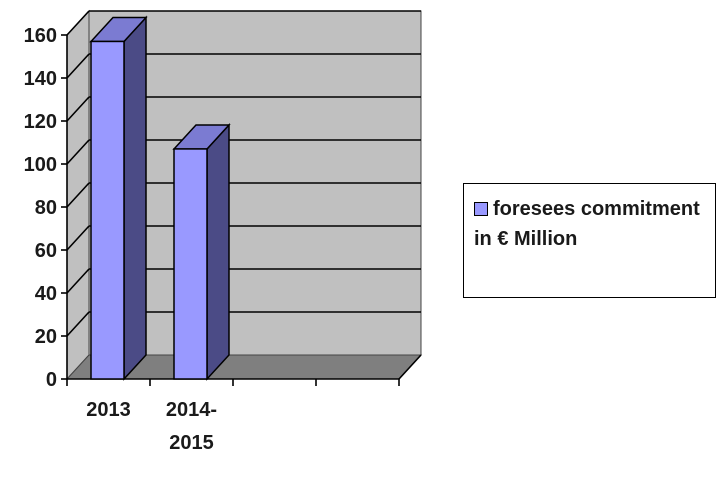 The width and height of the screenshot is (722, 485). Describe the element at coordinates (46, 294) in the screenshot. I see `y-tick-label: 40` at that location.